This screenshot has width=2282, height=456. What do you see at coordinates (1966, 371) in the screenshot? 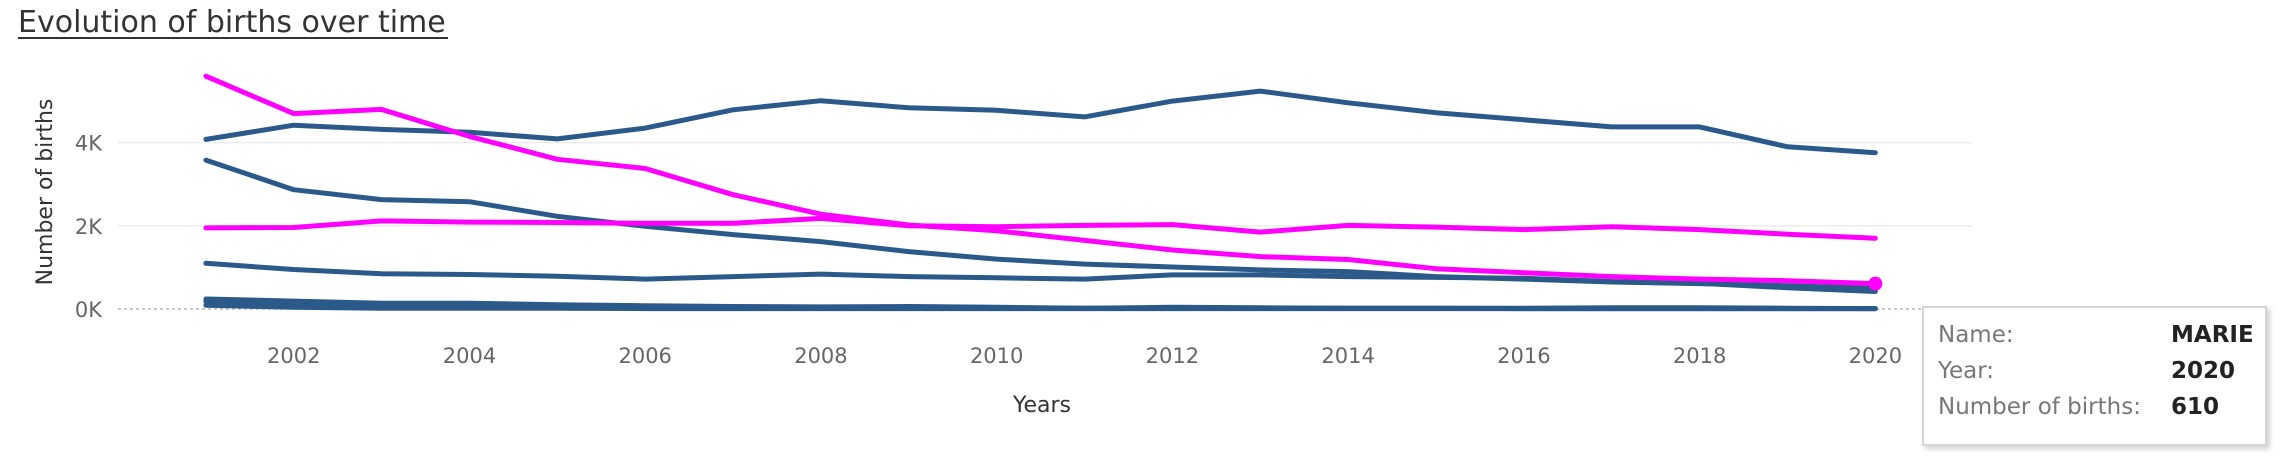
I see `tooltip-year-label: Year:` at bounding box center [1966, 371].